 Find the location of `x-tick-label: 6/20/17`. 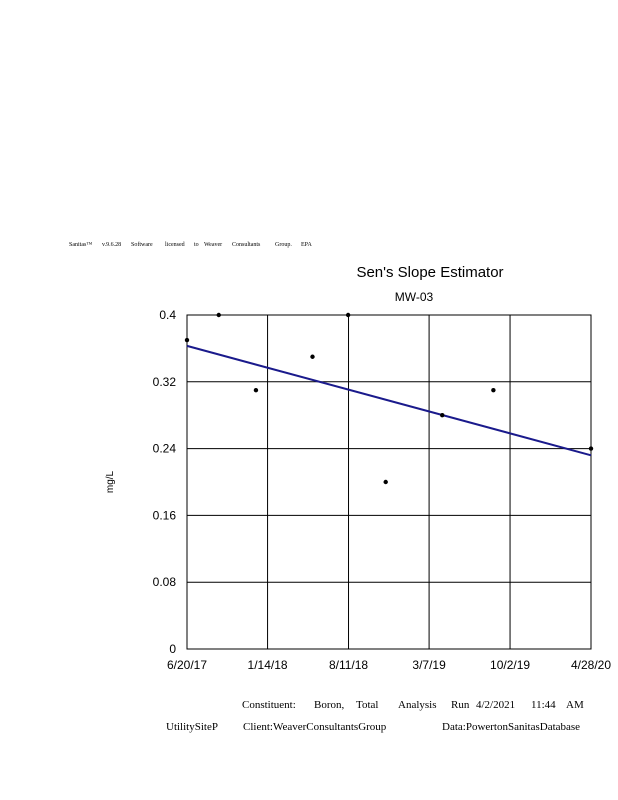

x-tick-label: 6/20/17 is located at coordinates (187, 665).